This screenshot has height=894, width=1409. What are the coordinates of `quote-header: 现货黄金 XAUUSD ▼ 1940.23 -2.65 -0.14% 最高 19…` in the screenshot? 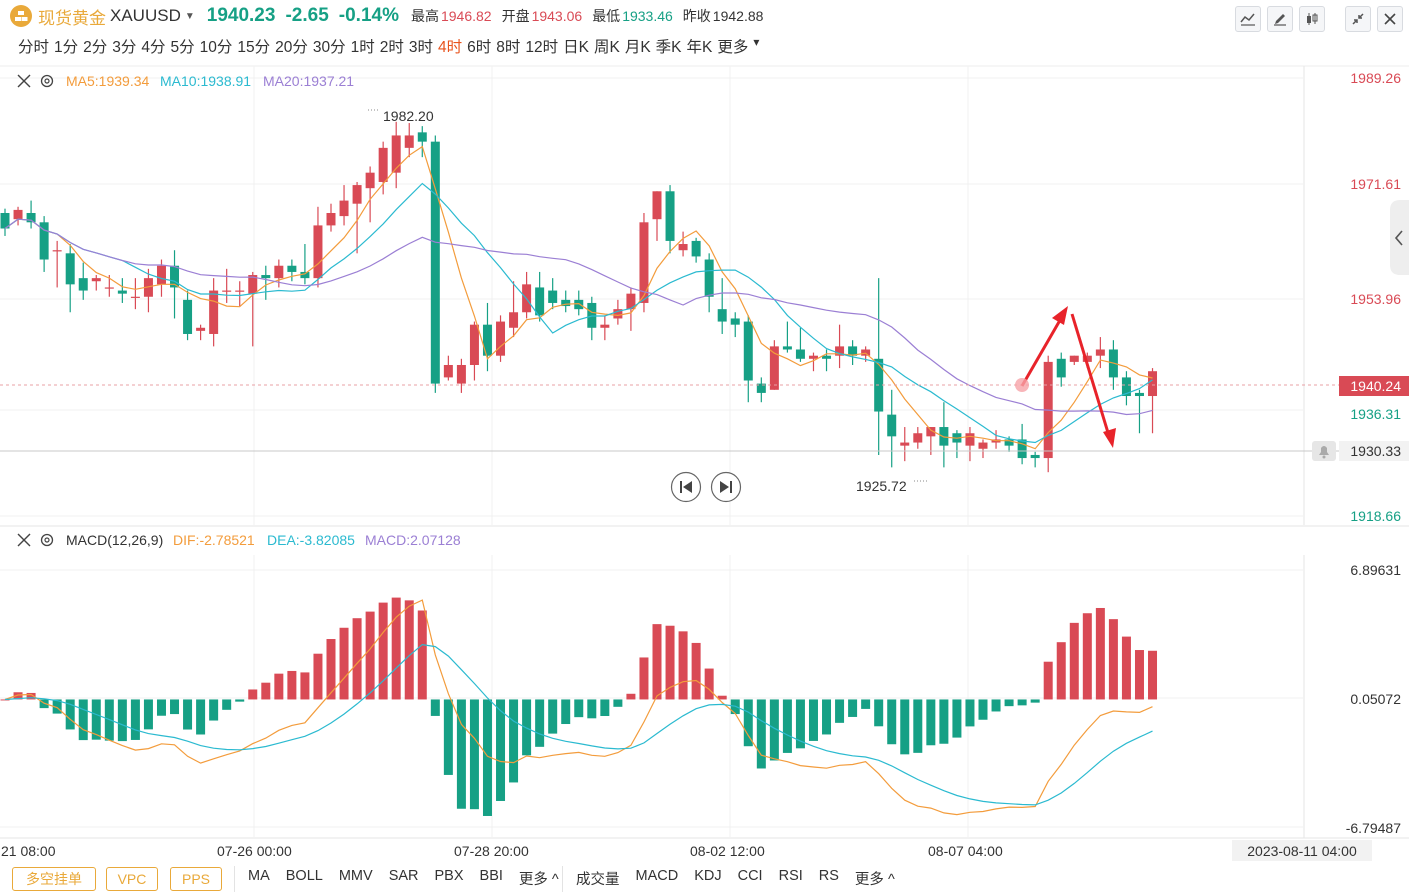 It's located at (704, 32).